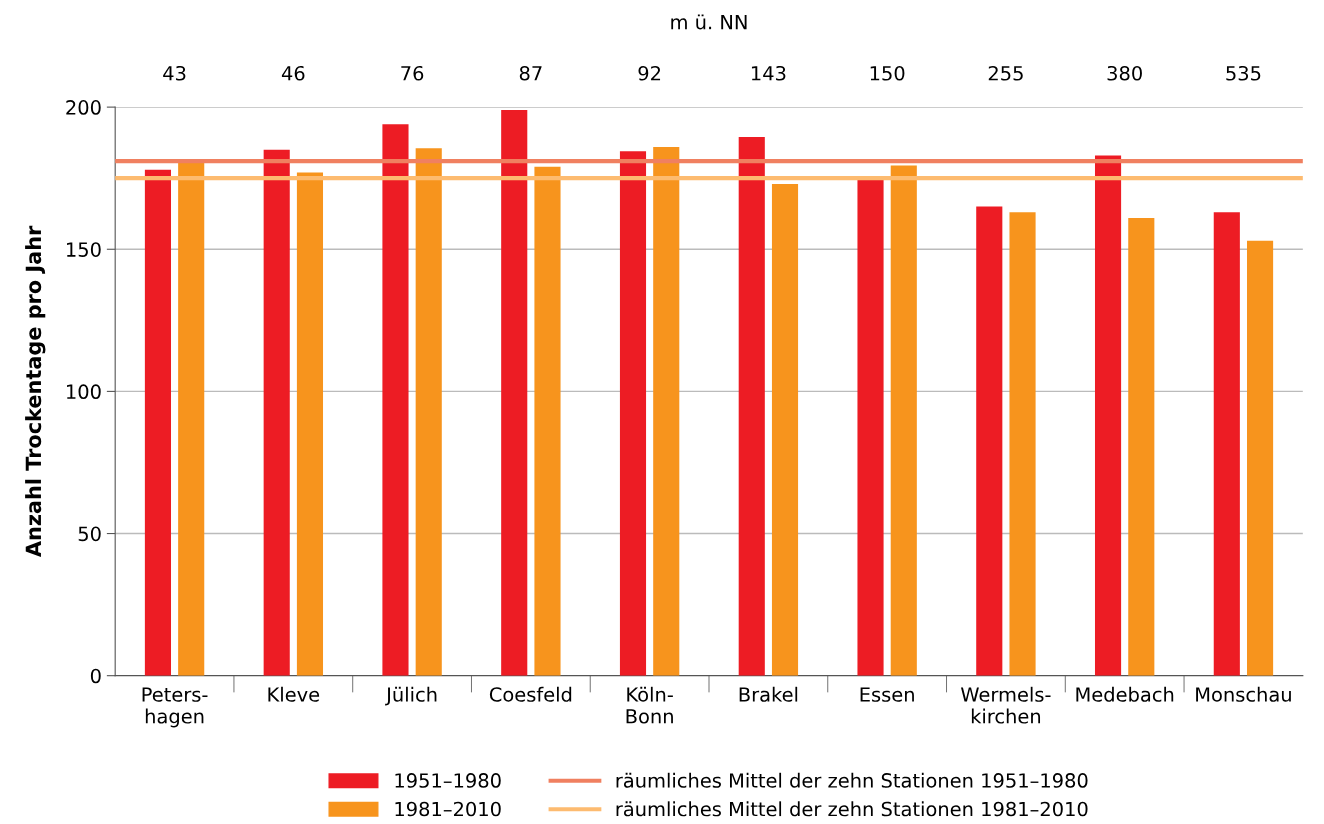  Describe the element at coordinates (89, 534) in the screenshot. I see `y-tick-label: 50` at that location.